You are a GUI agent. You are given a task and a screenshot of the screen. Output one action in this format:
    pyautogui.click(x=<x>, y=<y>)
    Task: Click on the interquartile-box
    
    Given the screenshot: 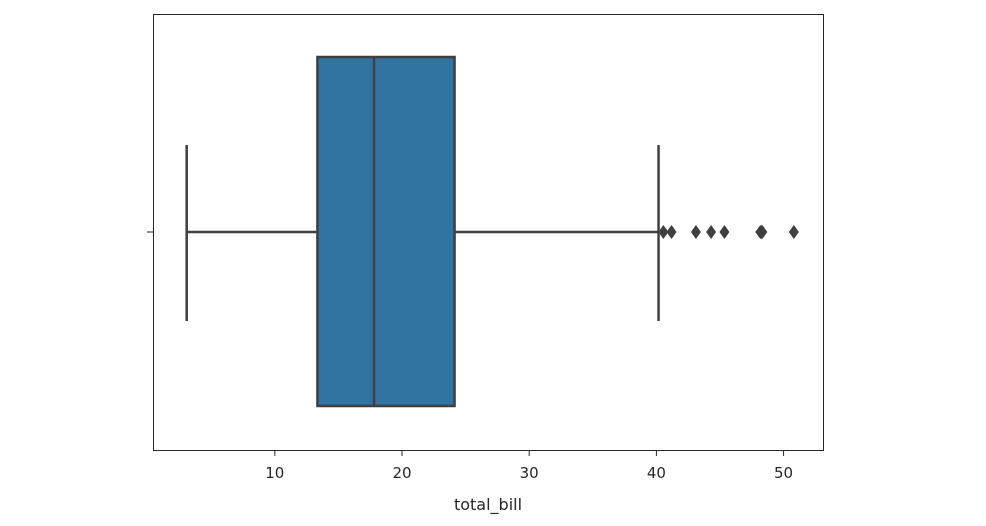 What is the action you would take?
    pyautogui.click(x=386, y=231)
    